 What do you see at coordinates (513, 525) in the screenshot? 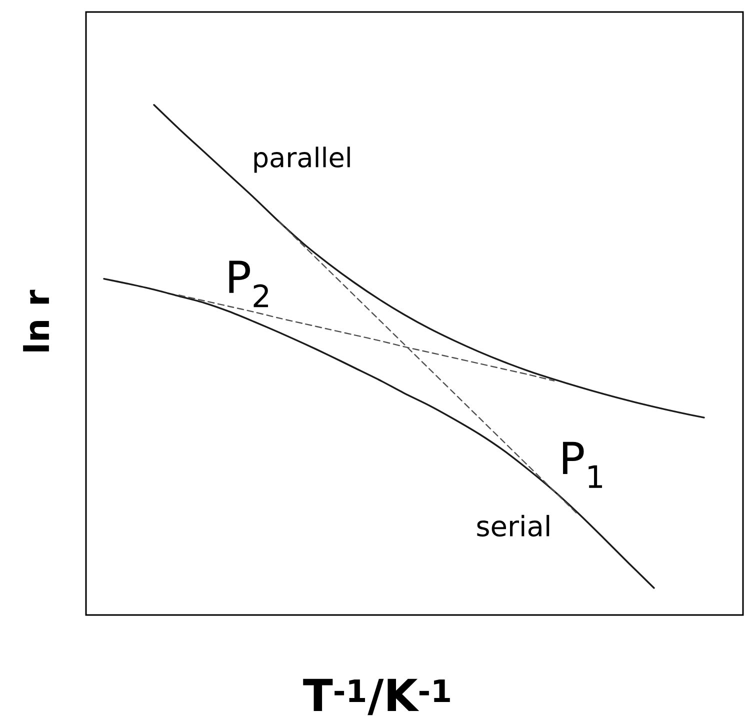
I see `series-label: serial` at bounding box center [513, 525].